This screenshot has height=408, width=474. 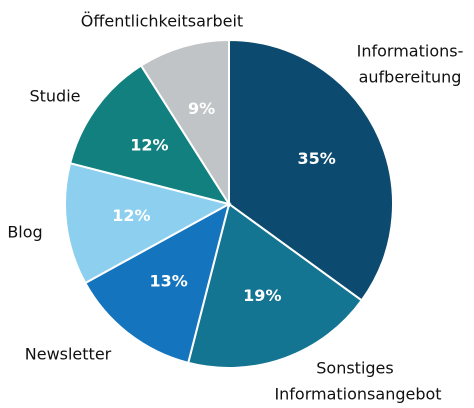 What do you see at coordinates (24, 232) in the screenshot?
I see `category-label: Blog` at bounding box center [24, 232].